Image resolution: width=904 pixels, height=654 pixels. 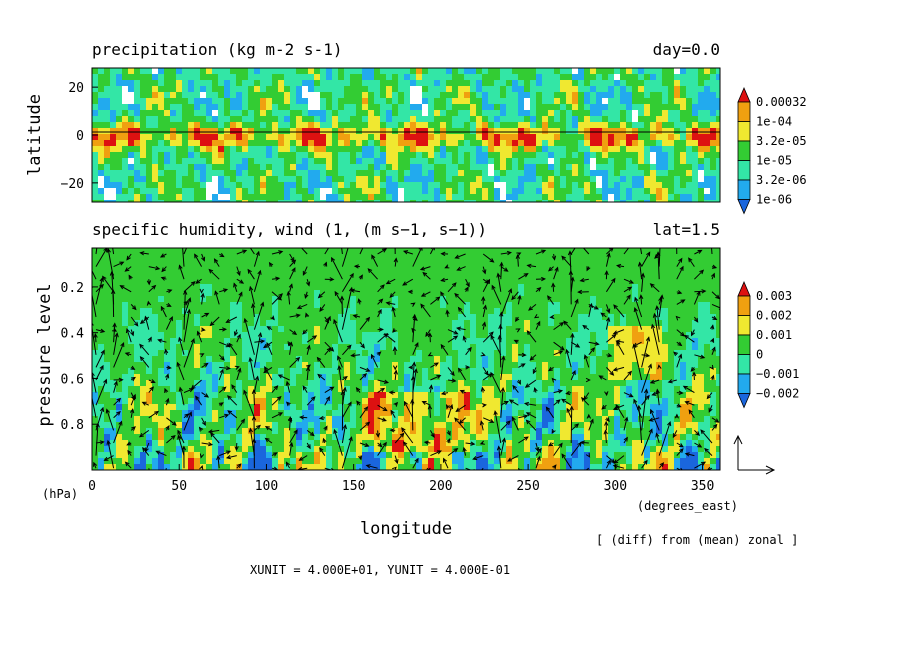 What do you see at coordinates (686, 49) in the screenshot?
I see `precip-day-label: day=0.0` at bounding box center [686, 49].